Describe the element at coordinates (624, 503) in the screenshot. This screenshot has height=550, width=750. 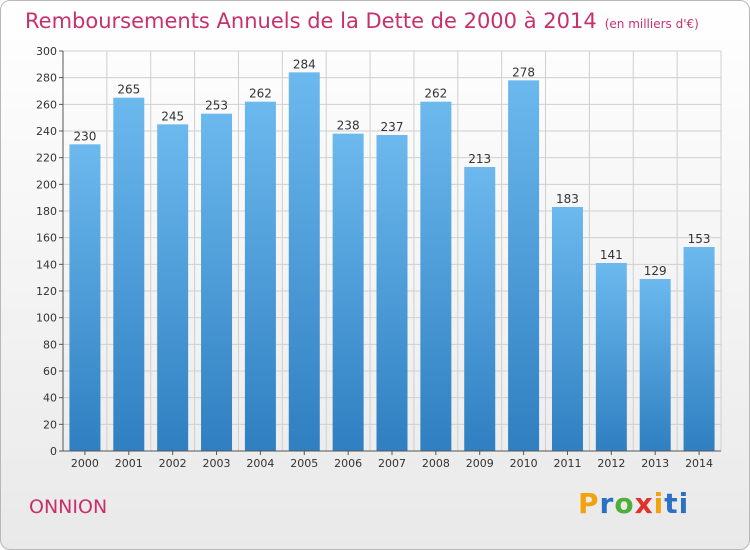
I see `logo-part: o` at that location.